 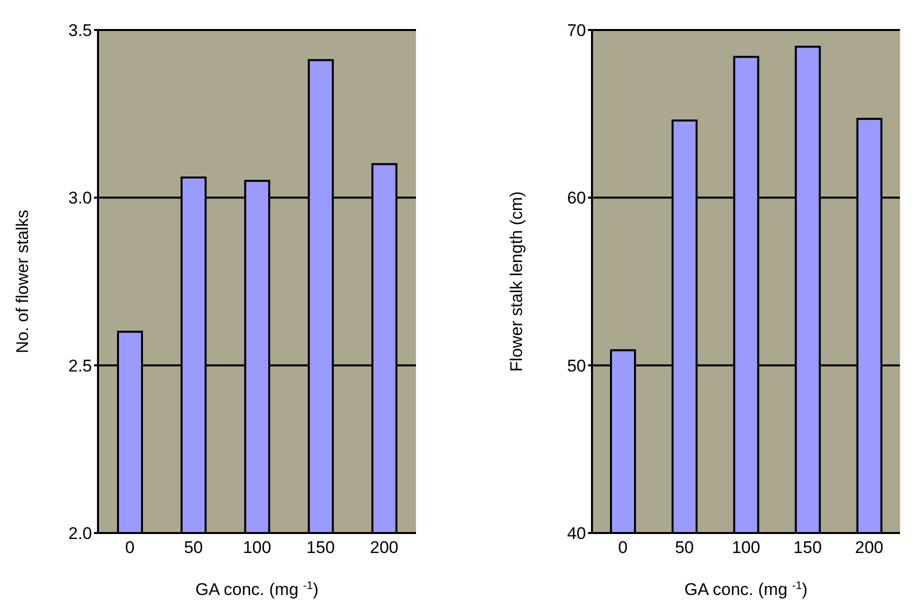 What do you see at coordinates (576, 30) in the screenshot?
I see `y-tick-label: 70` at bounding box center [576, 30].